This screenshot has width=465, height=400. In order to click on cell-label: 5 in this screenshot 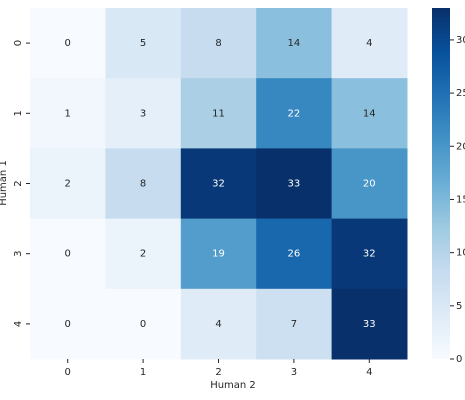, I will do `click(143, 43)`.